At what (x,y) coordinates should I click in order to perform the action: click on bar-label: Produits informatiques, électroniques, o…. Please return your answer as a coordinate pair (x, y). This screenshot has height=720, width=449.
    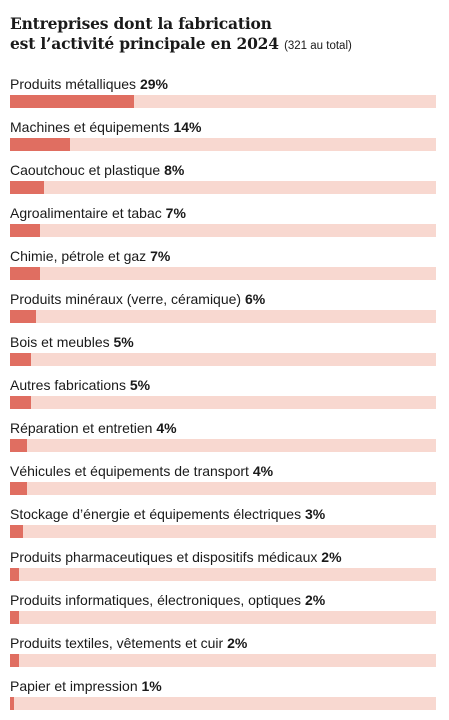
    Looking at the image, I should click on (167, 600).